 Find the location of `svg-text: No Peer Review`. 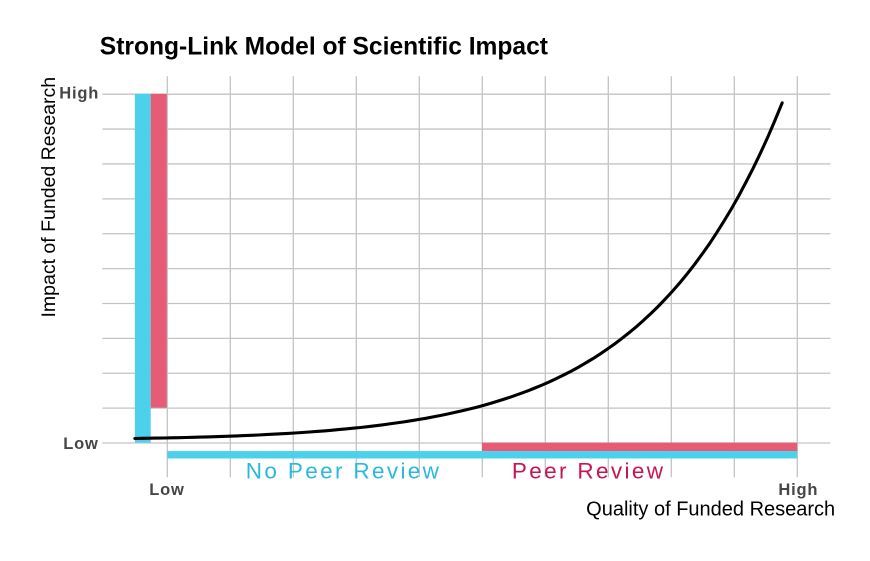

svg-text: No Peer Review is located at coordinates (343, 470).